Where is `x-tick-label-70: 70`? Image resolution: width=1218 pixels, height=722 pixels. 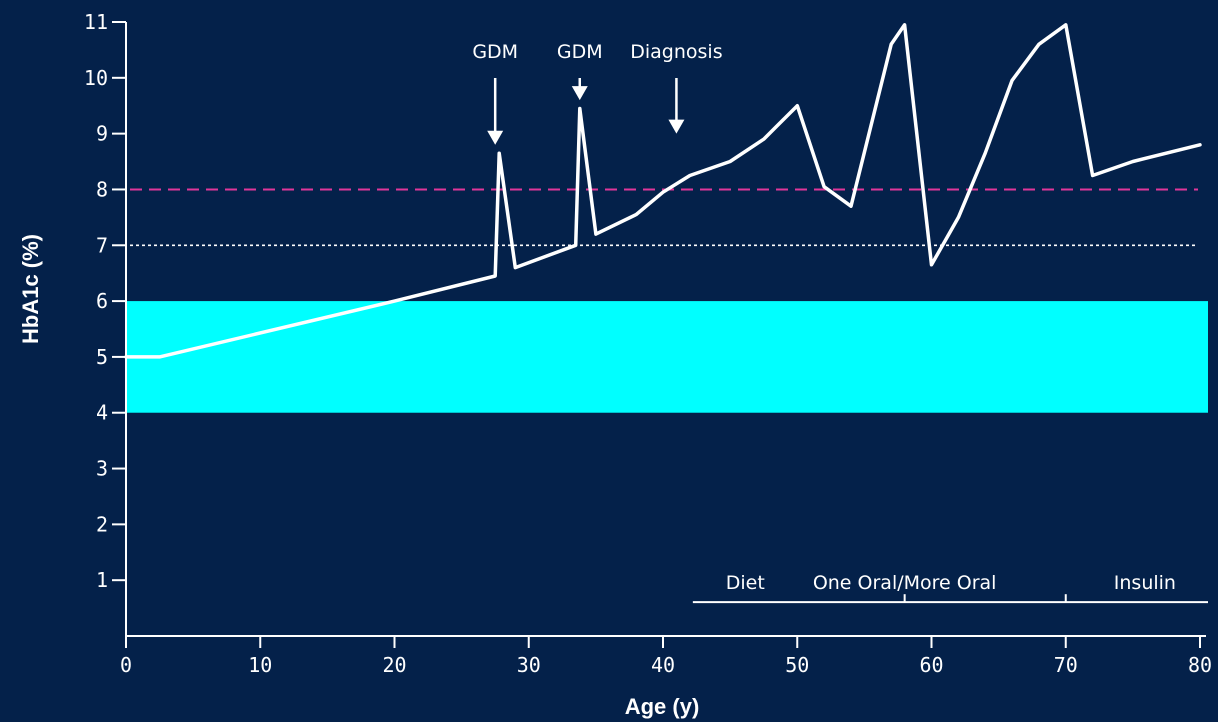
x-tick-label-70: 70 is located at coordinates (1066, 665).